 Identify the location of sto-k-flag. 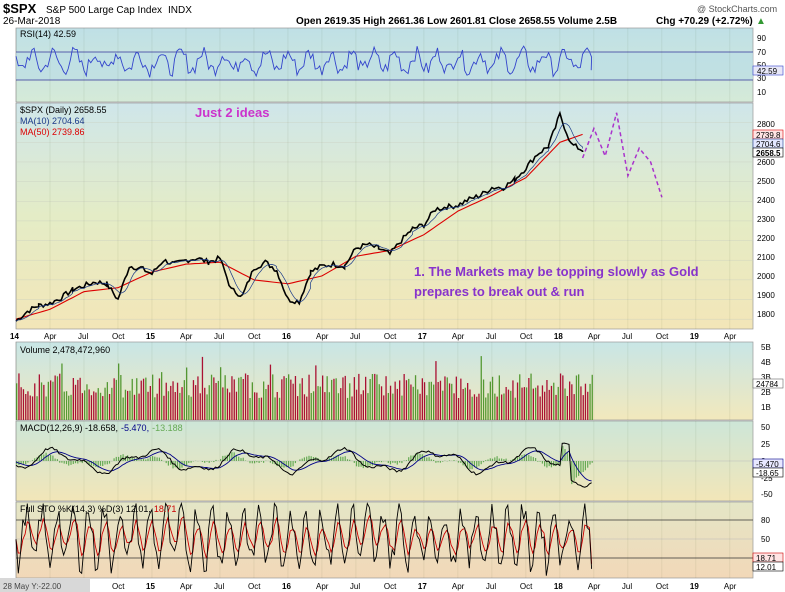
(768, 566).